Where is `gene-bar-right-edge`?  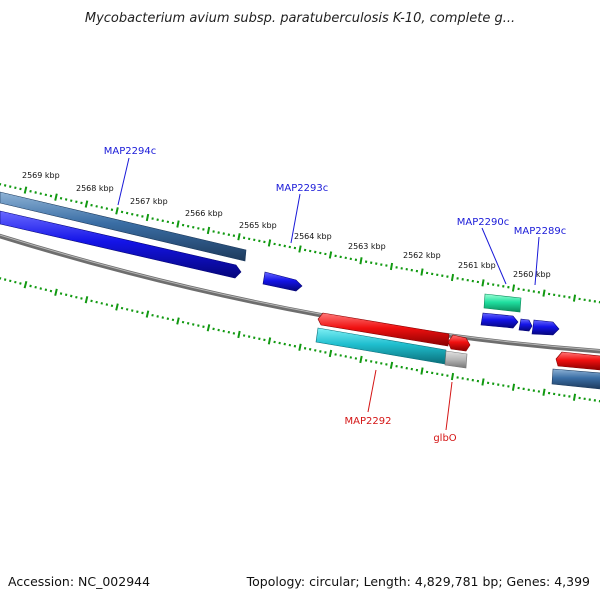 gene-bar-right-edge is located at coordinates (575, 379).